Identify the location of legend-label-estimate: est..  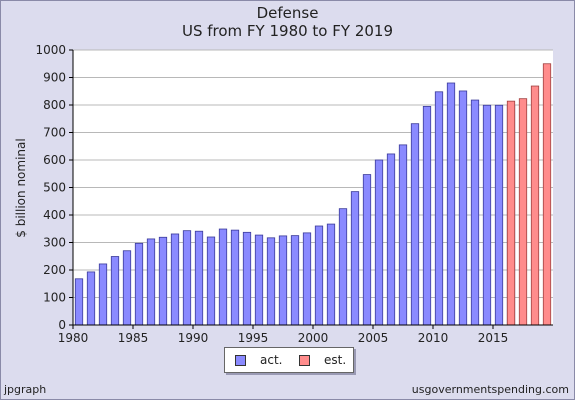
(335, 360).